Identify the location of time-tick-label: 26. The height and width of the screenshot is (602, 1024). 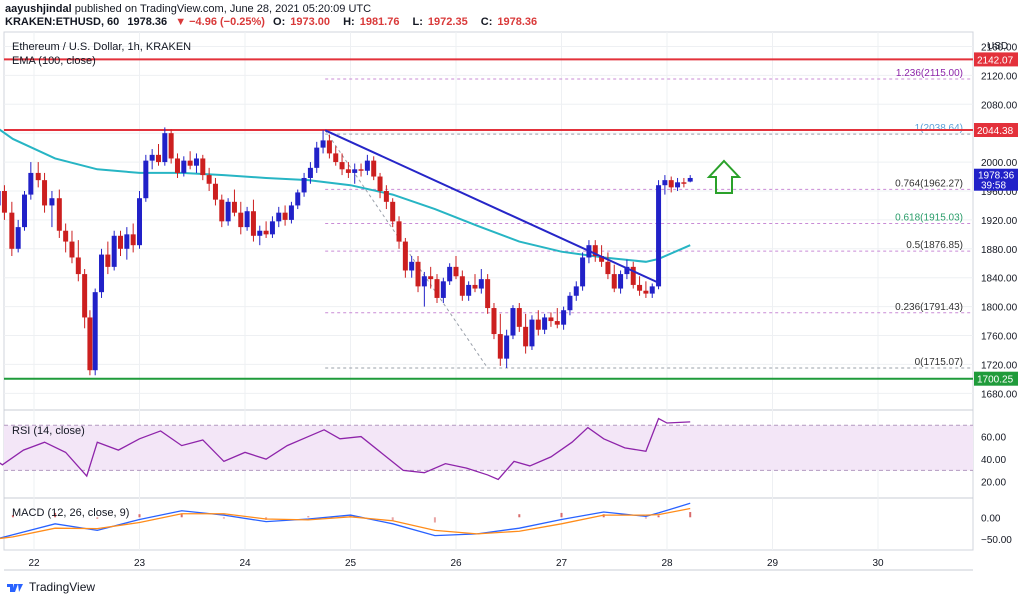
(456, 563).